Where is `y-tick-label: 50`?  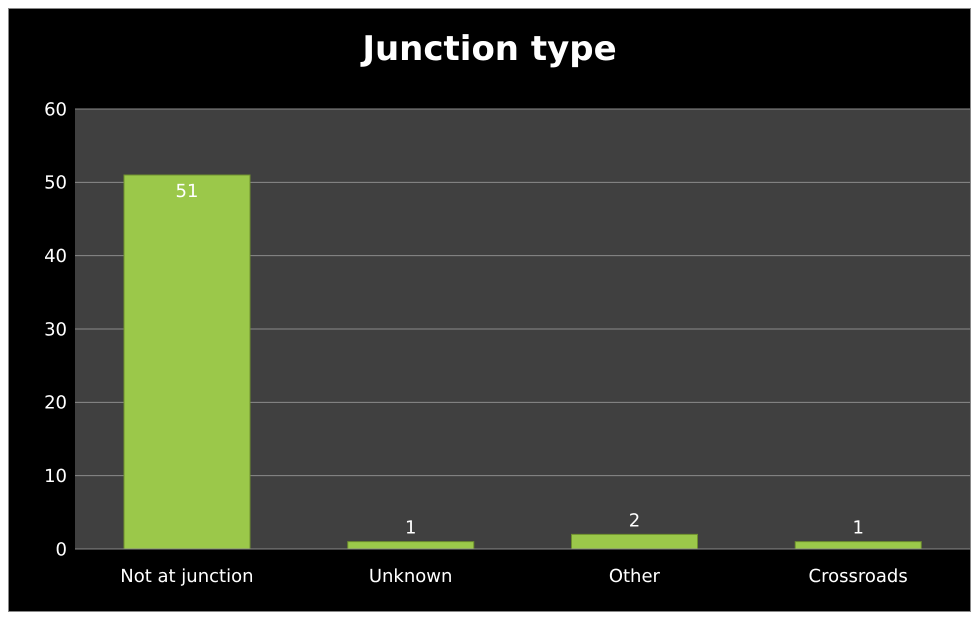 y-tick-label: 50 is located at coordinates (55, 183).